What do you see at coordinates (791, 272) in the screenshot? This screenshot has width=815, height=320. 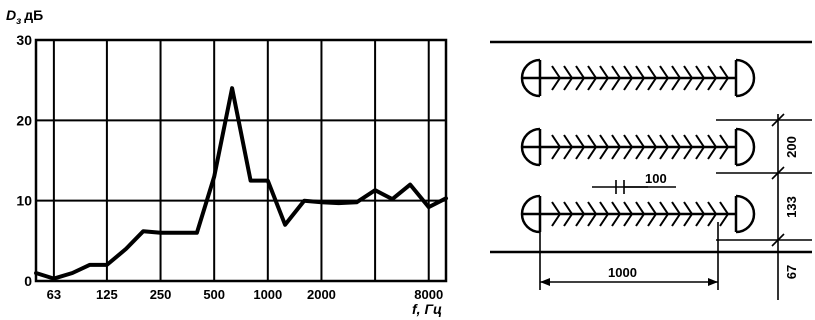 I see `edge-offset-label: 67` at bounding box center [791, 272].